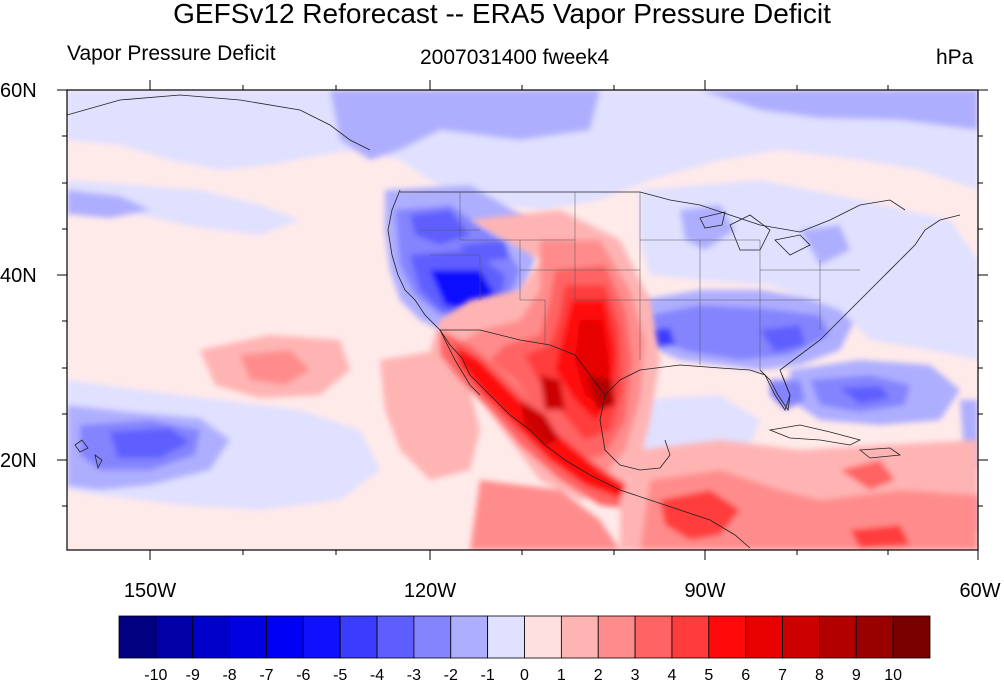 The width and height of the screenshot is (1004, 684). What do you see at coordinates (377, 675) in the screenshot?
I see `colorbar-tick-label: -4` at bounding box center [377, 675].